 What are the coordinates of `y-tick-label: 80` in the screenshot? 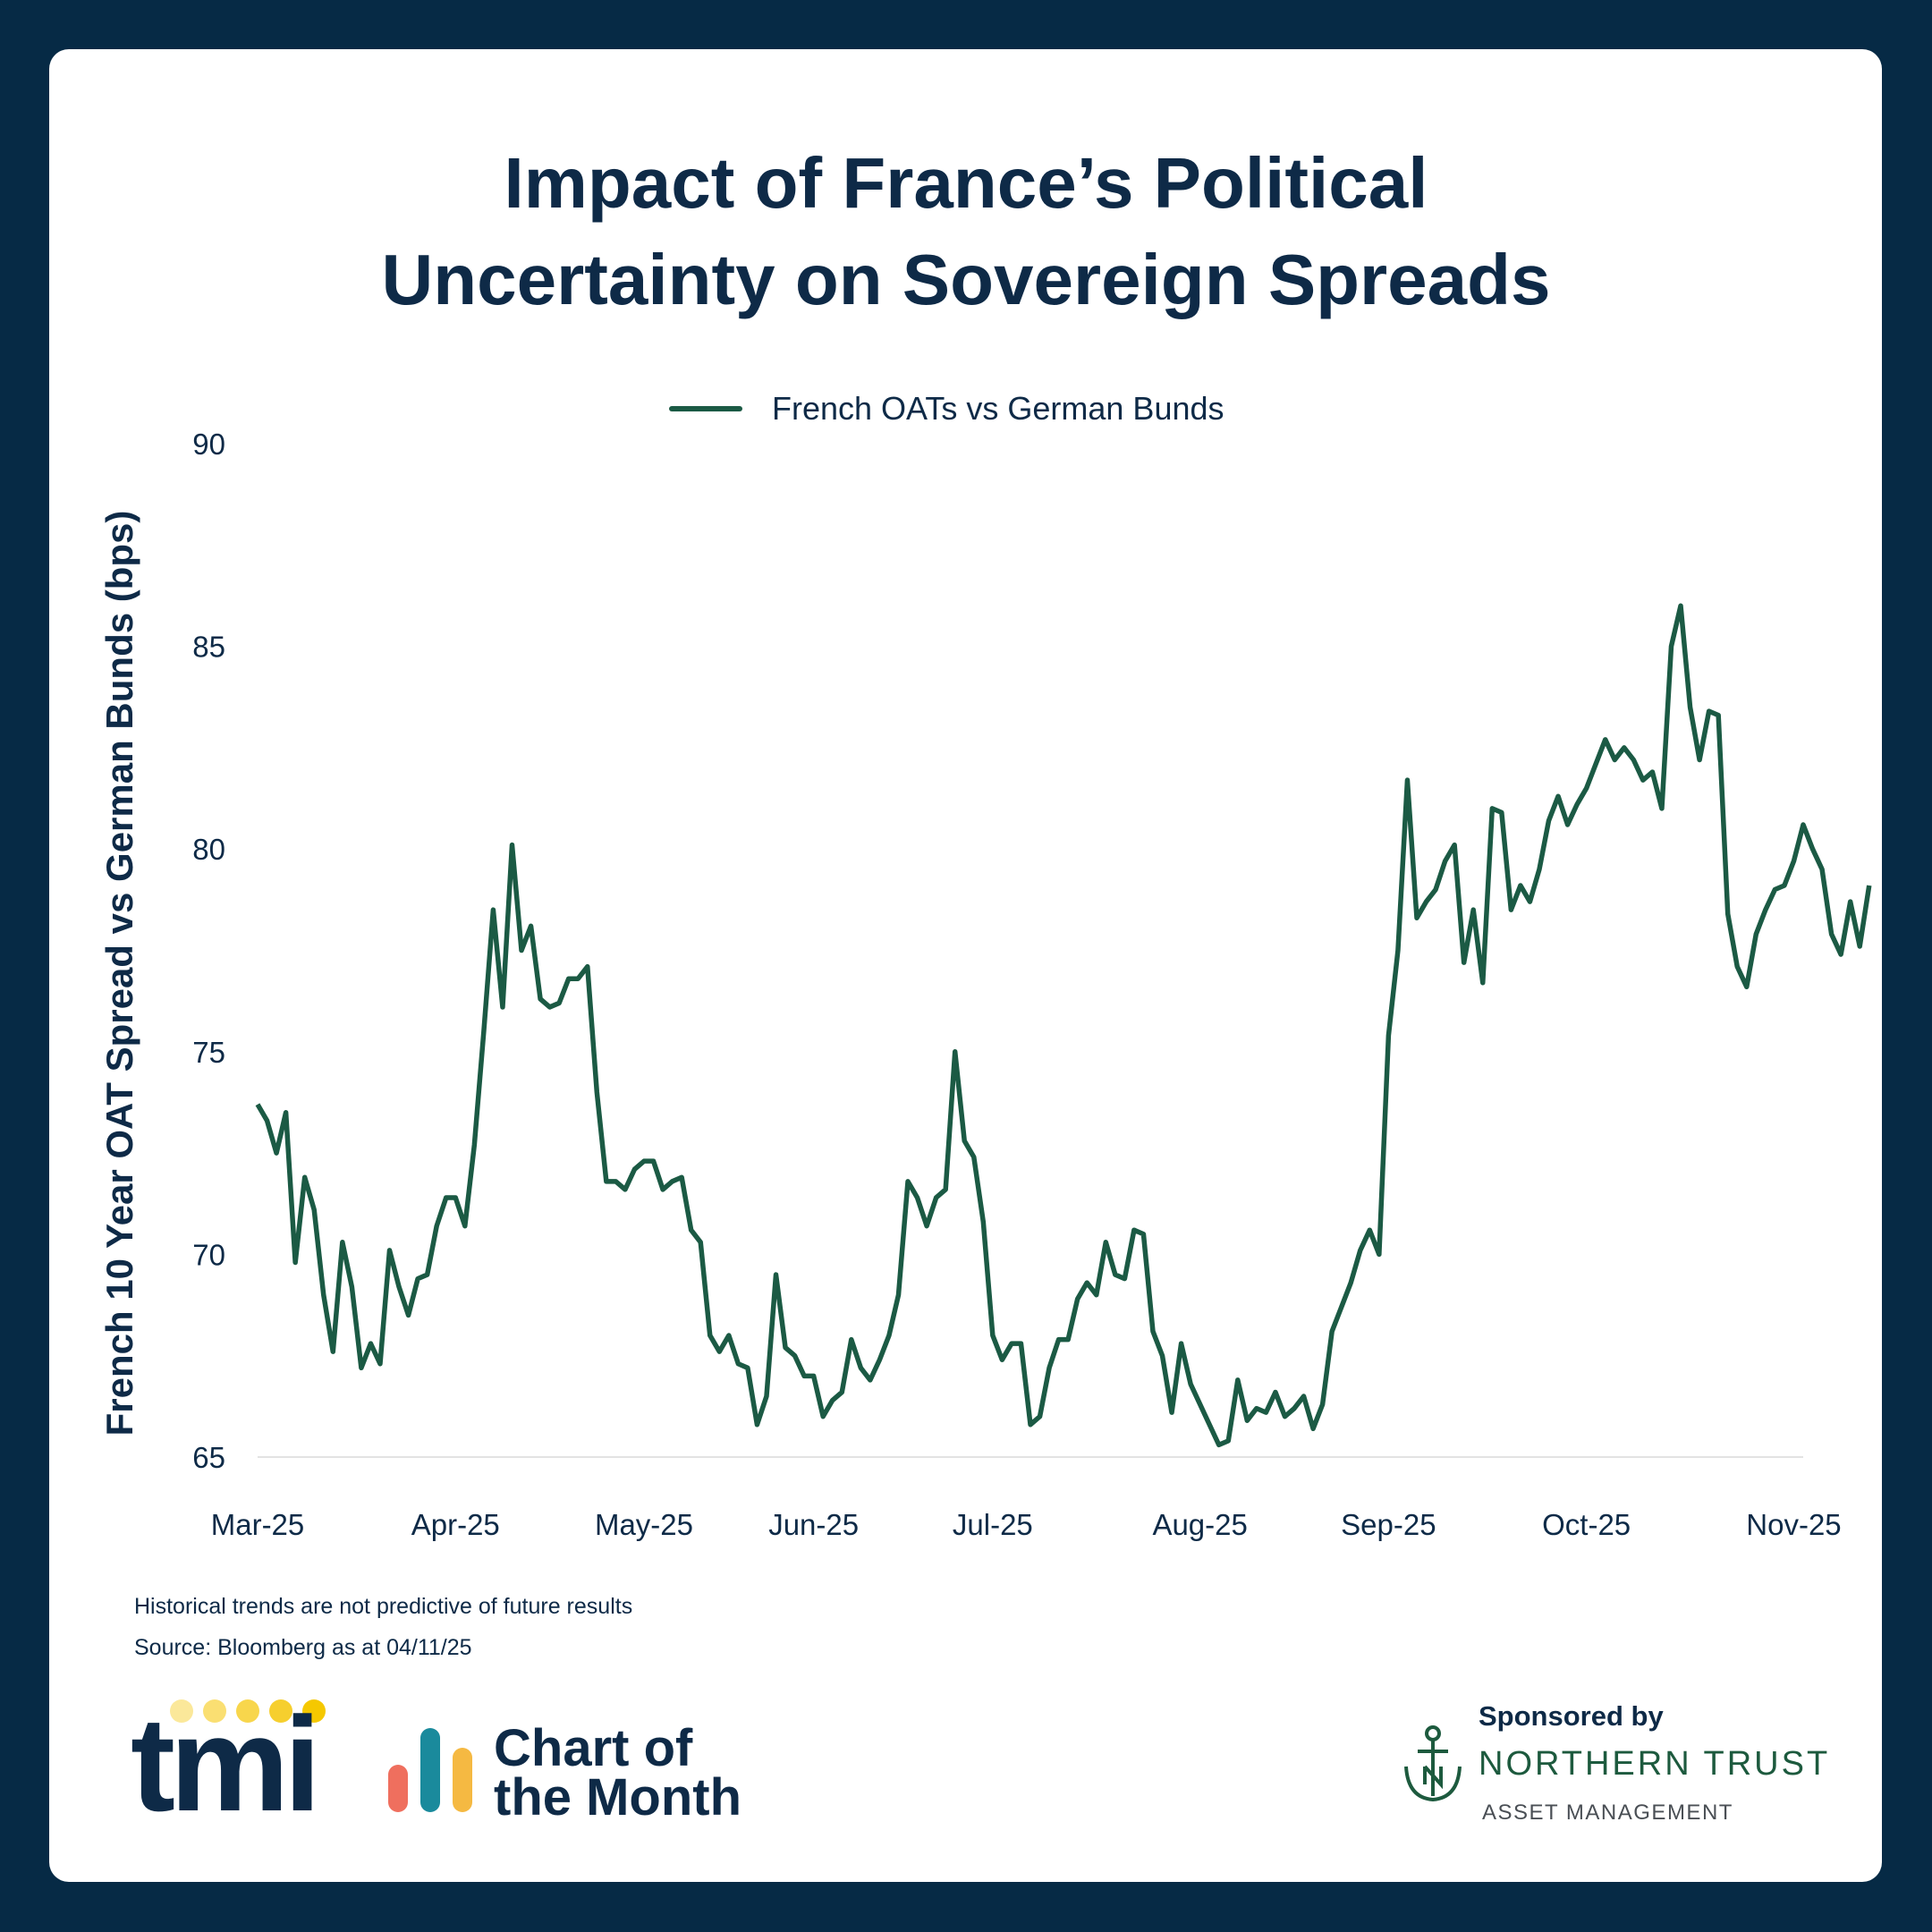 It's located at (208, 849).